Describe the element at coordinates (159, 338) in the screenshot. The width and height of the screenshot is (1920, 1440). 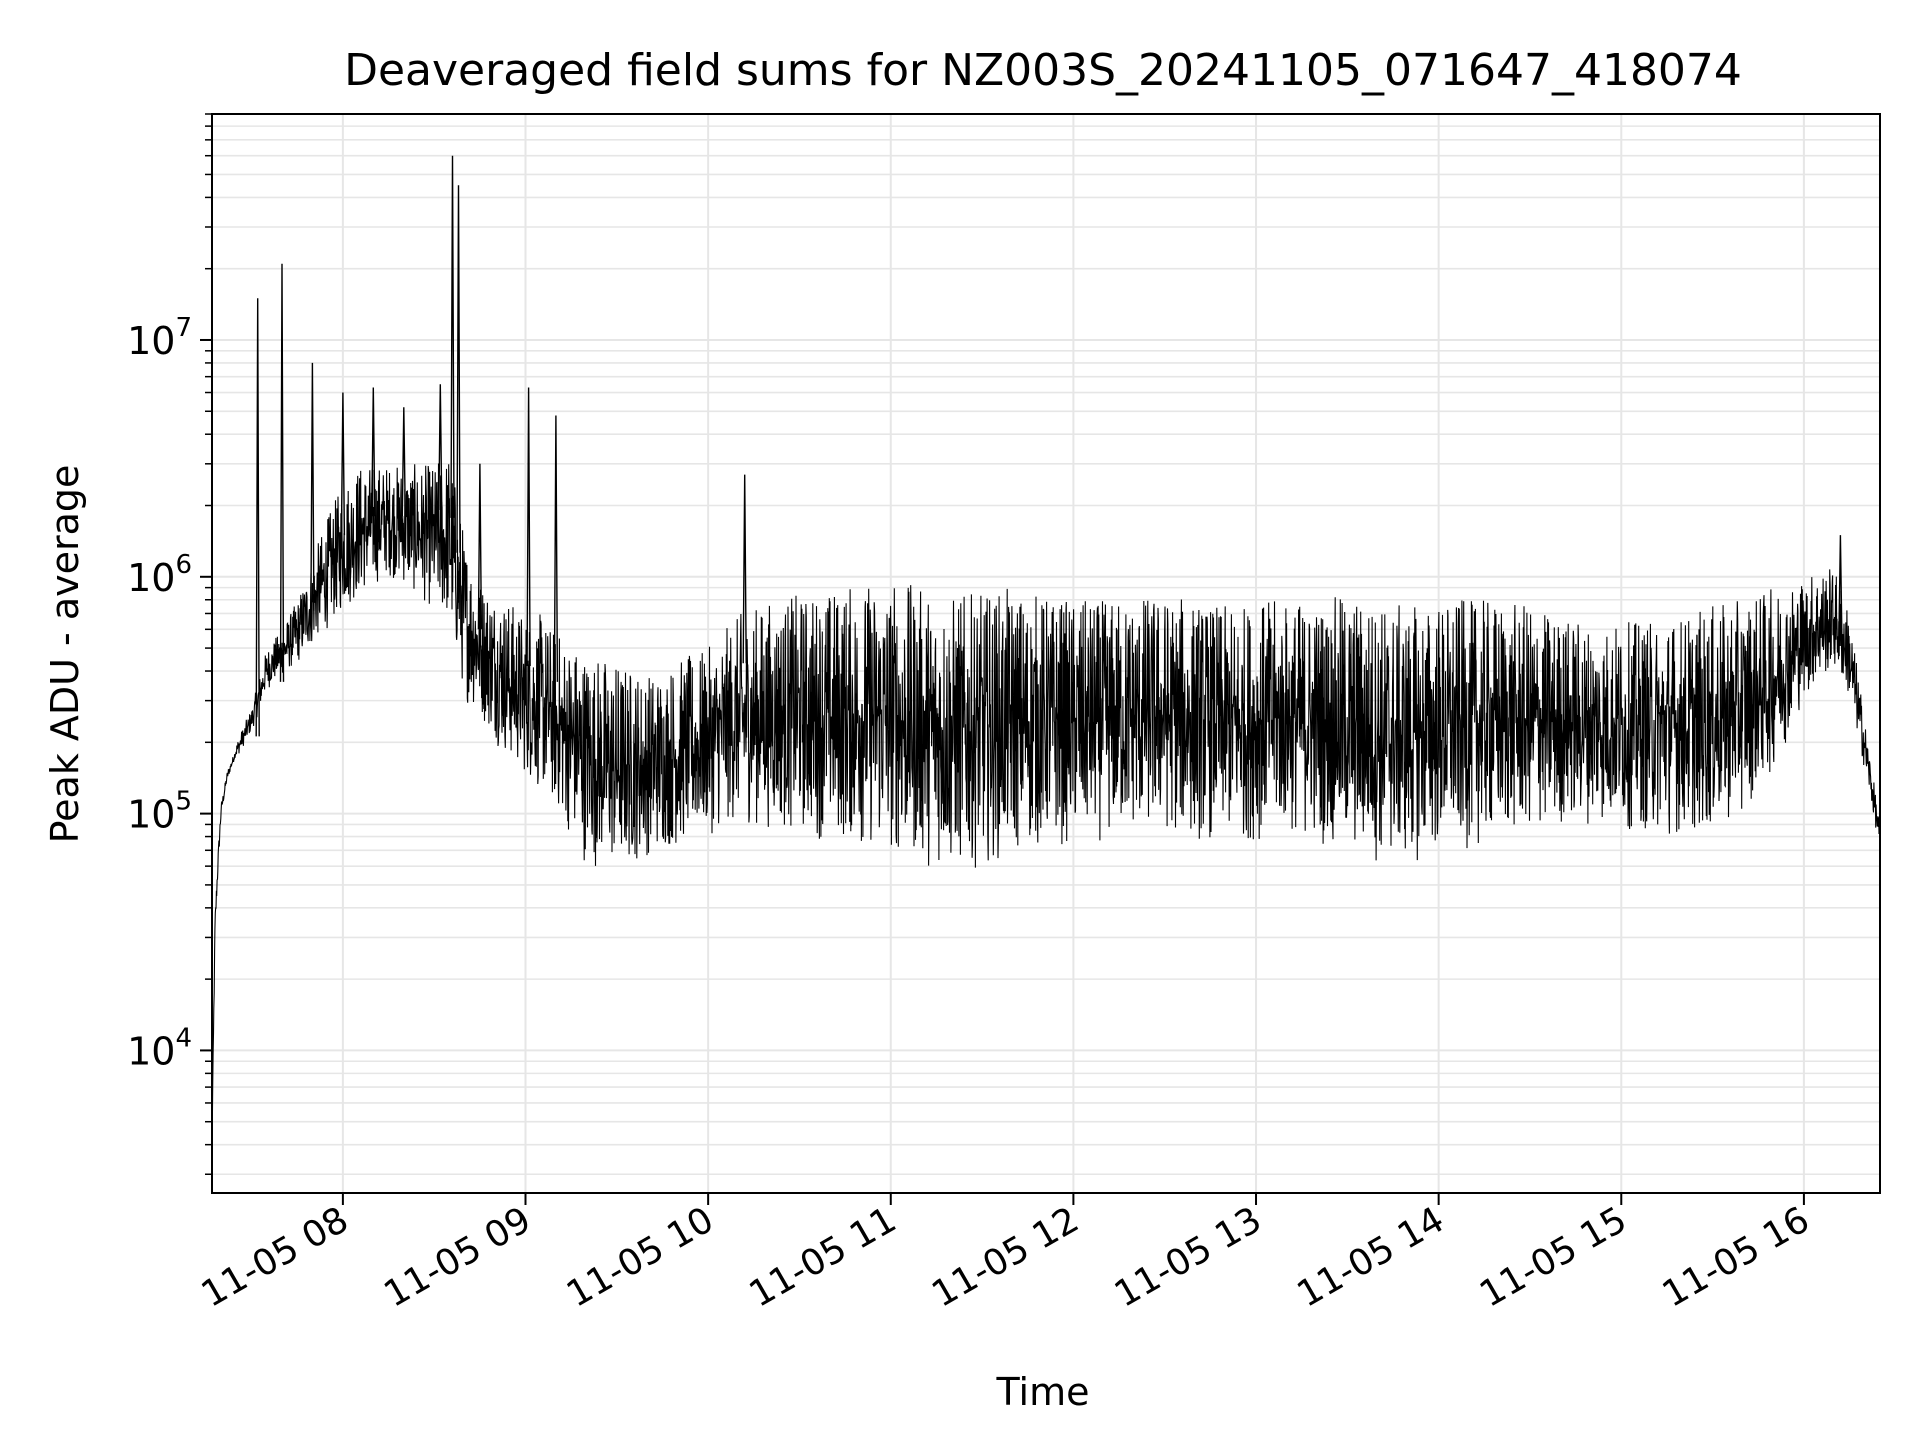
I see `y-tick-label: 10⁷` at that location.